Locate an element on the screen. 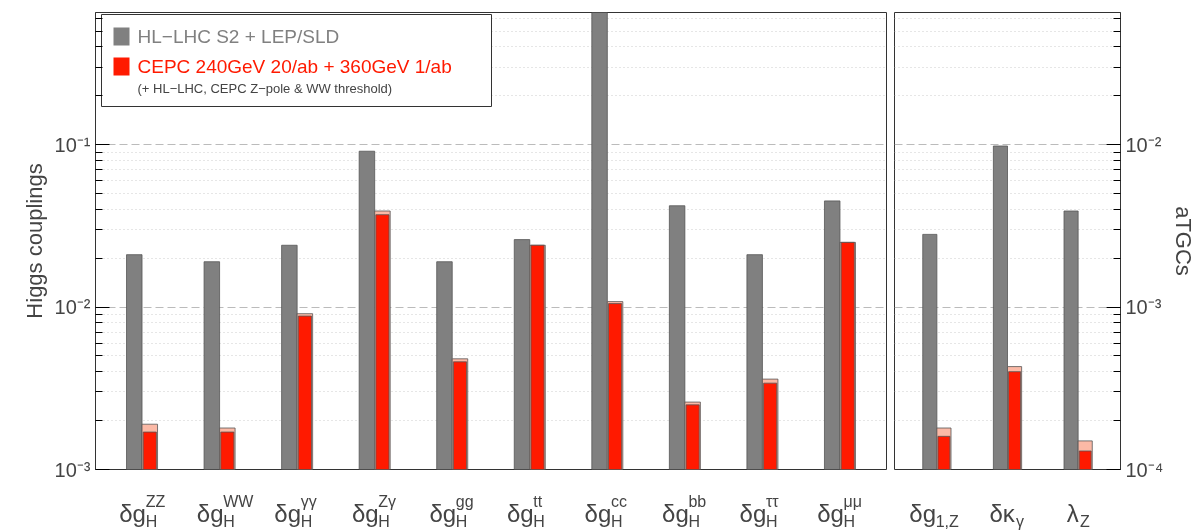 This screenshot has width=1202, height=531. y2-tick-label: 10⁻⁴ is located at coordinates (1144, 469).